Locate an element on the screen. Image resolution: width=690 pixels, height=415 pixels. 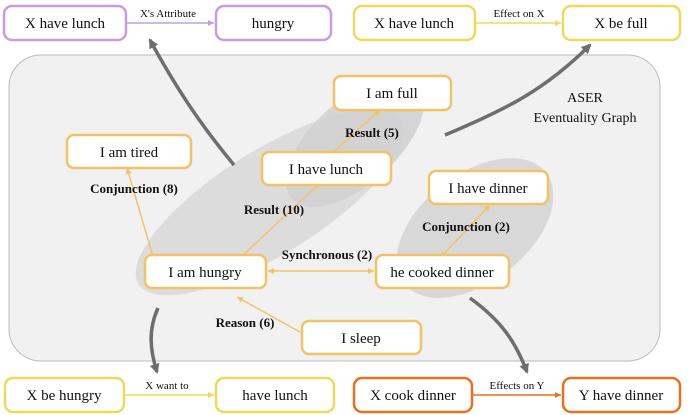
triple-top-right-tail-label: X be full is located at coordinates (620, 24).